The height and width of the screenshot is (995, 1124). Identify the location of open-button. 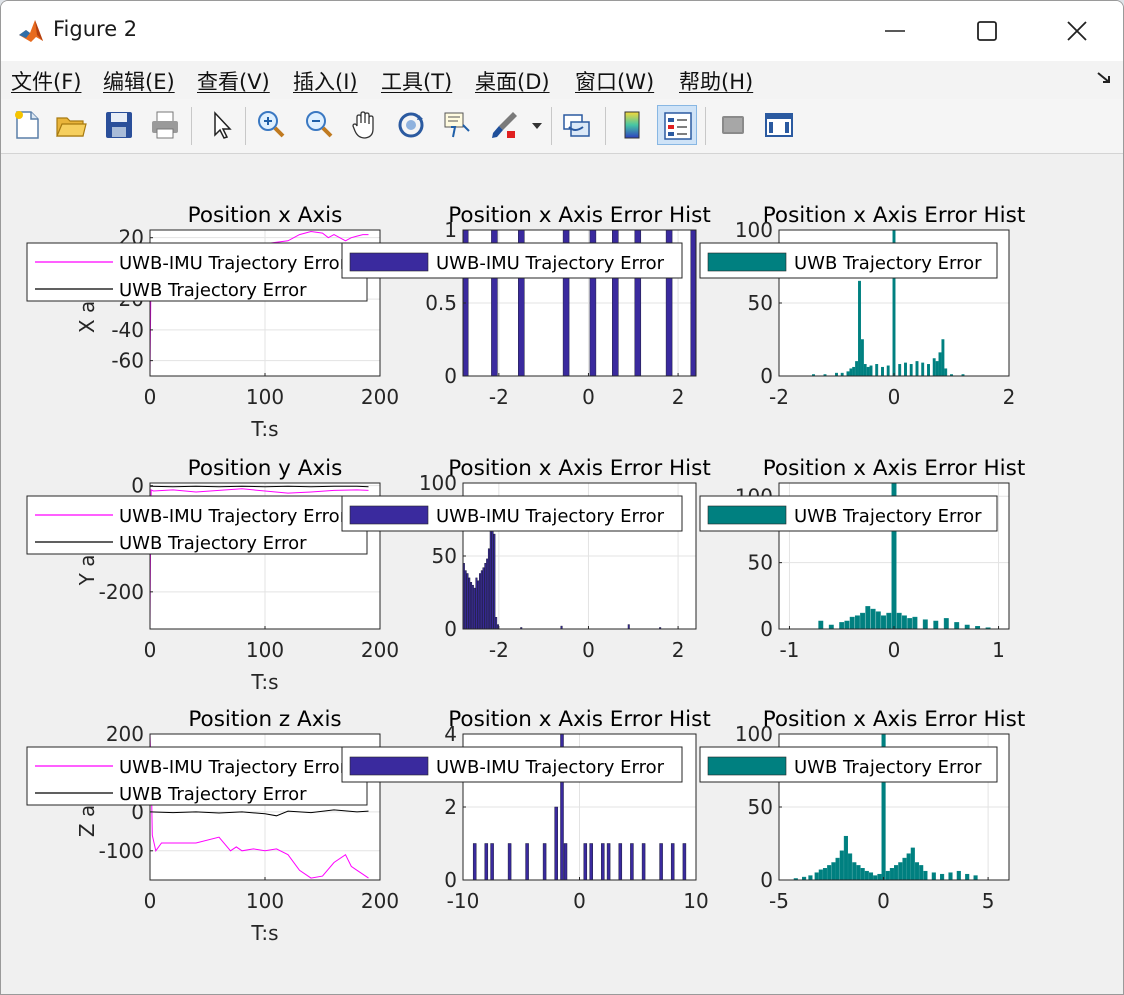
(71, 125).